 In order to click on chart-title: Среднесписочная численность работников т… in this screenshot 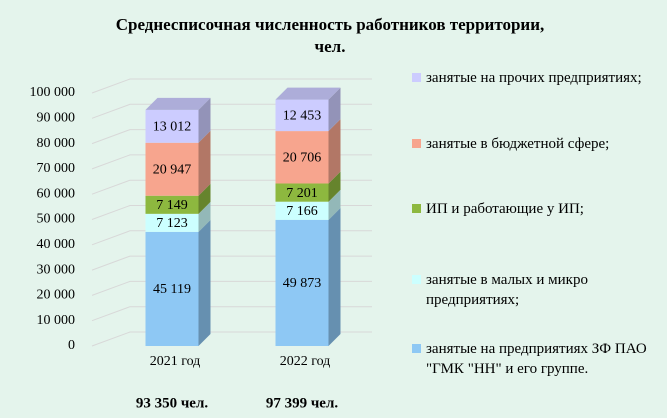, I will do `click(330, 35)`.